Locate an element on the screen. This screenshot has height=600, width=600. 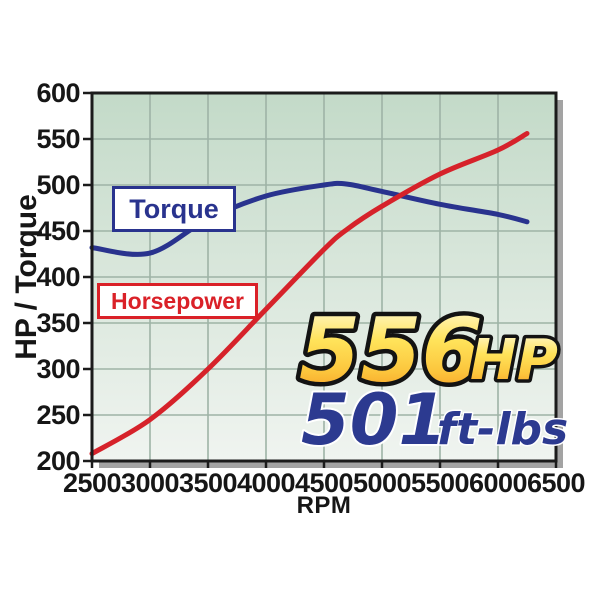
svg-text: 6000 is located at coordinates (498, 483).